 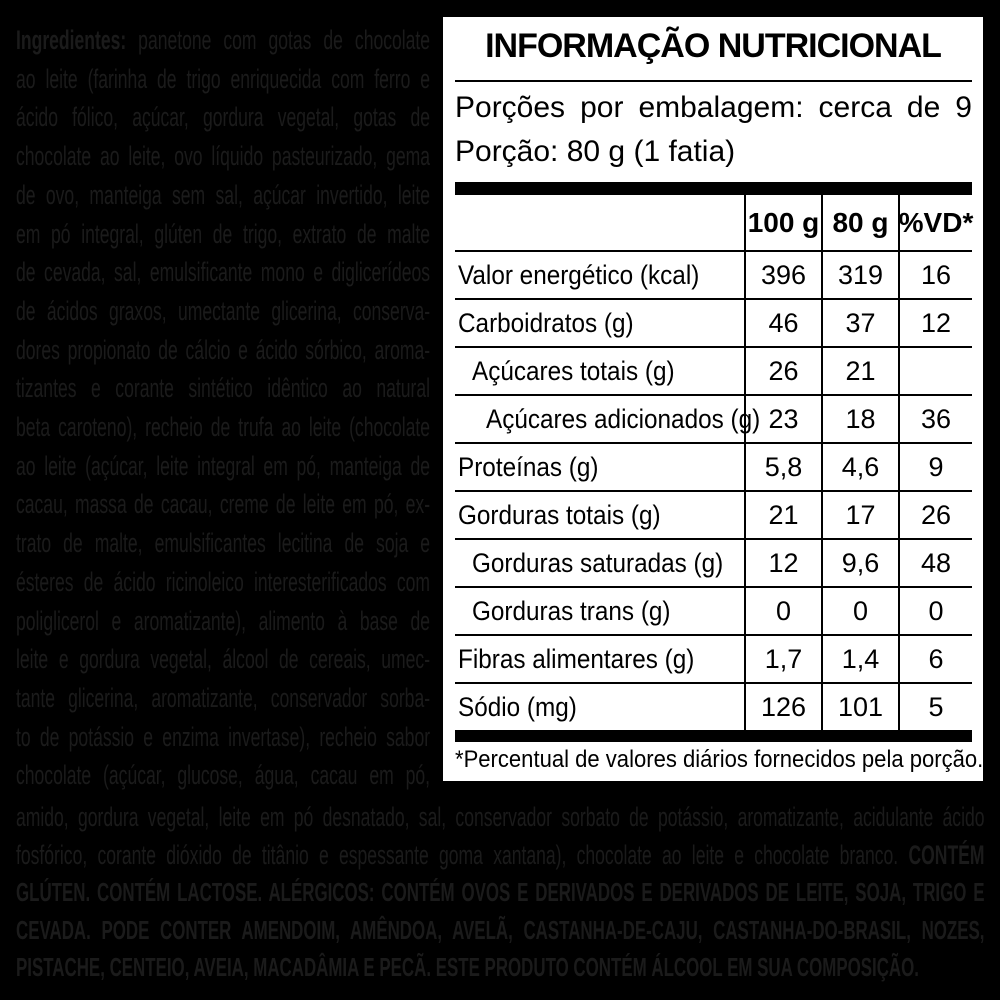 I want to click on value-vd: 26, so click(x=936, y=514).